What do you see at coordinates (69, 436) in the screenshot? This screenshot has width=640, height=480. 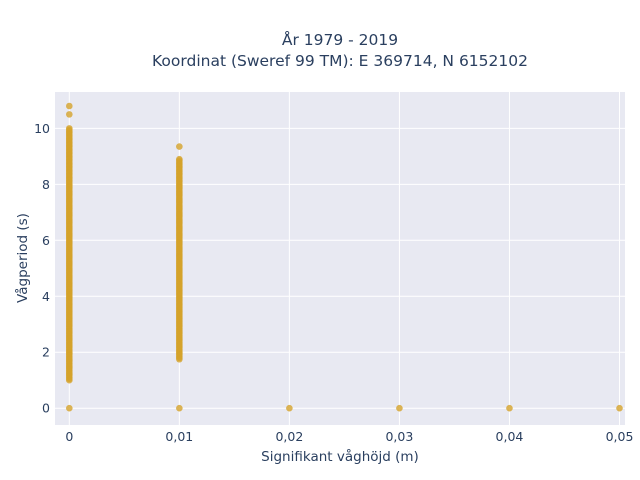 I see `x-tick-label: 0` at bounding box center [69, 436].